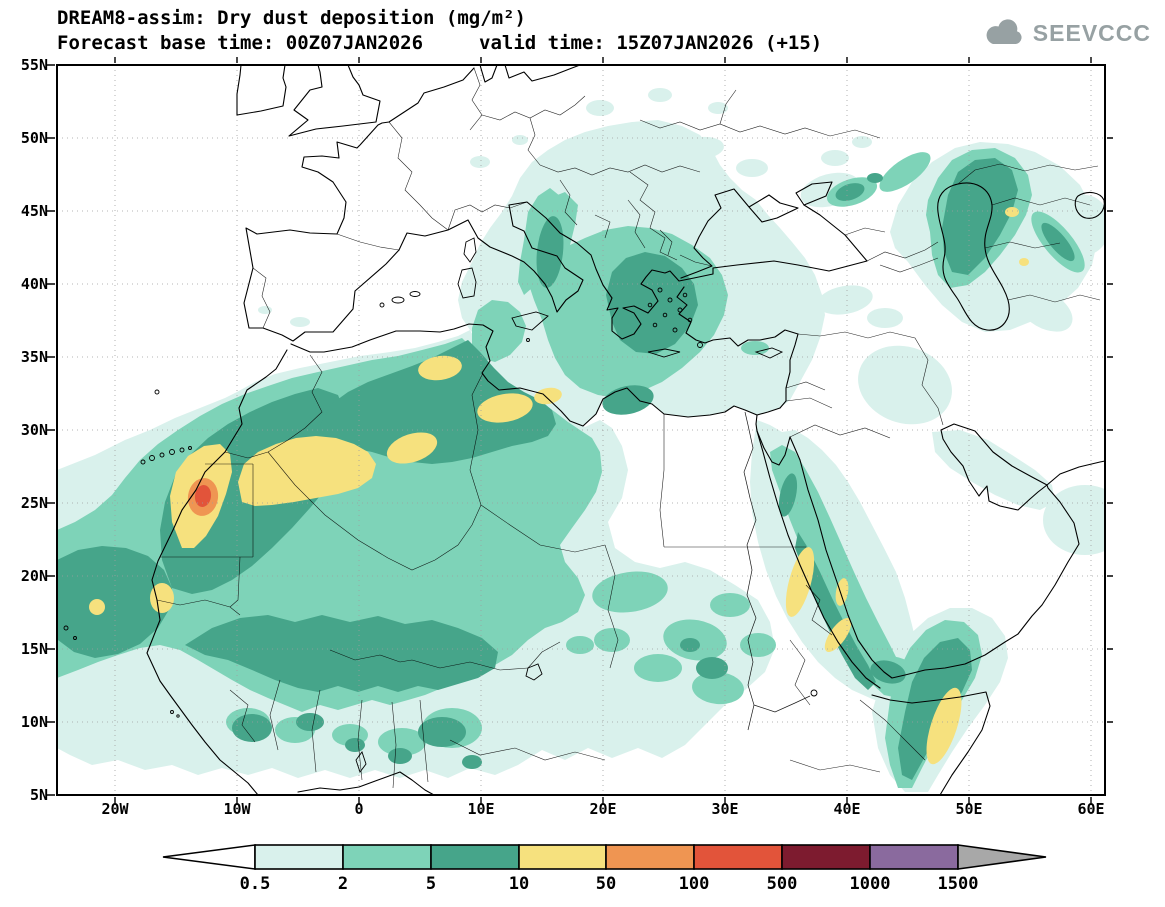 Image resolution: width=1165 pixels, height=907 pixels. Describe the element at coordinates (237, 809) in the screenshot. I see `lon-tick-label: 10W` at that location.